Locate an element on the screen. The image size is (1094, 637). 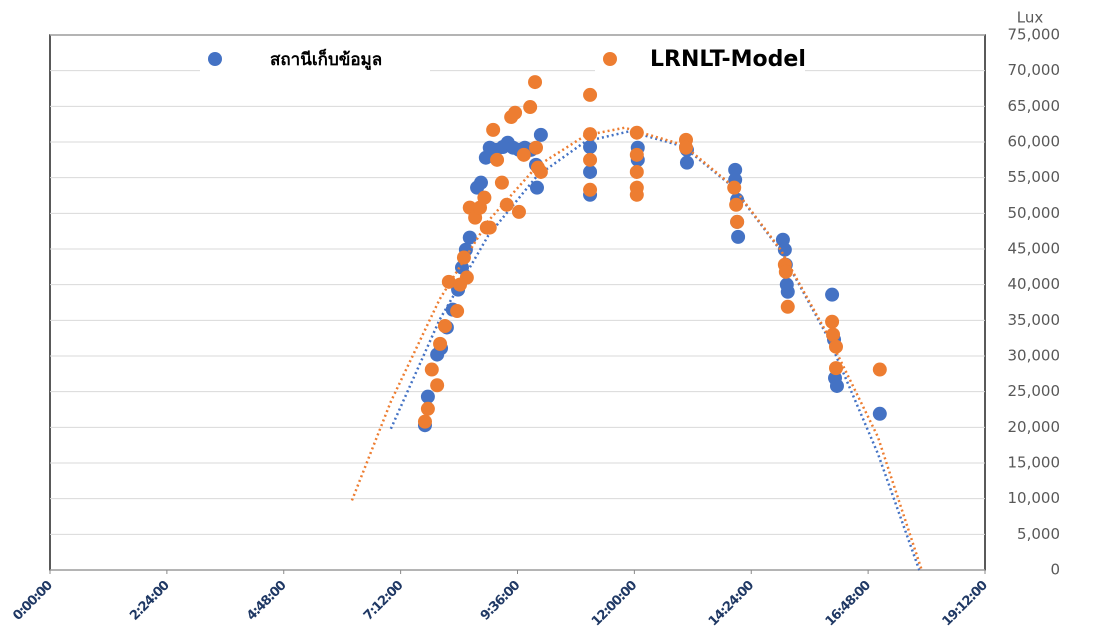
y-axis-label: Lux is located at coordinates (1030, 18).